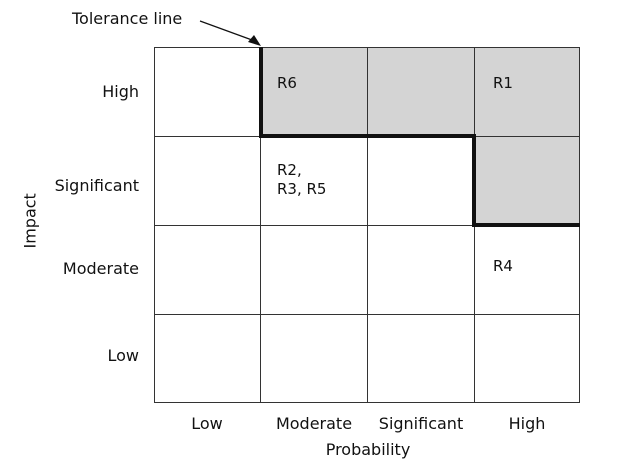 The image size is (629, 468). I want to click on annotation-leader-line, so click(226, 30).